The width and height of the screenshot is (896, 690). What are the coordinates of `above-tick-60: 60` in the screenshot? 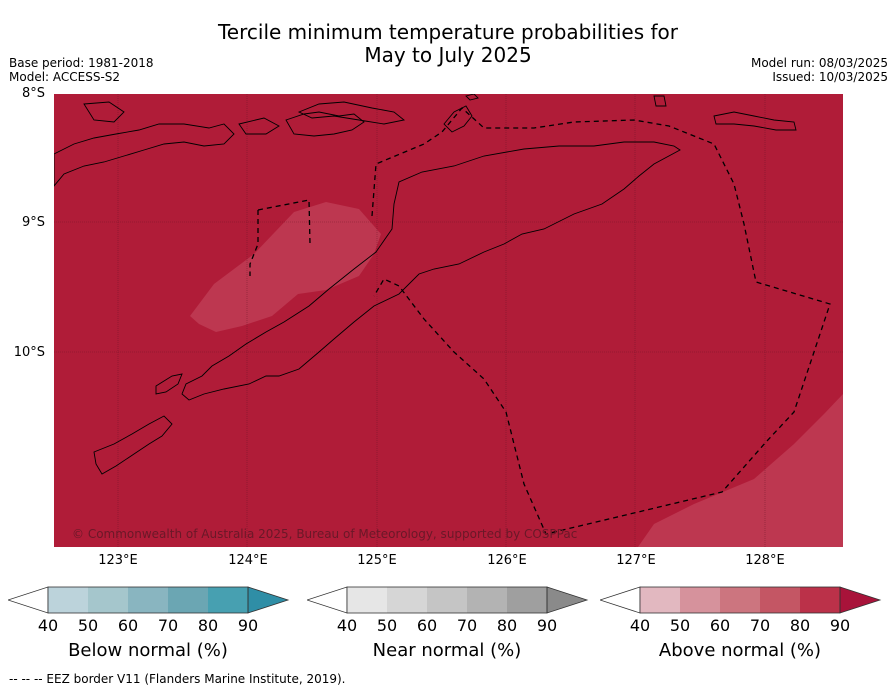 It's located at (720, 625).